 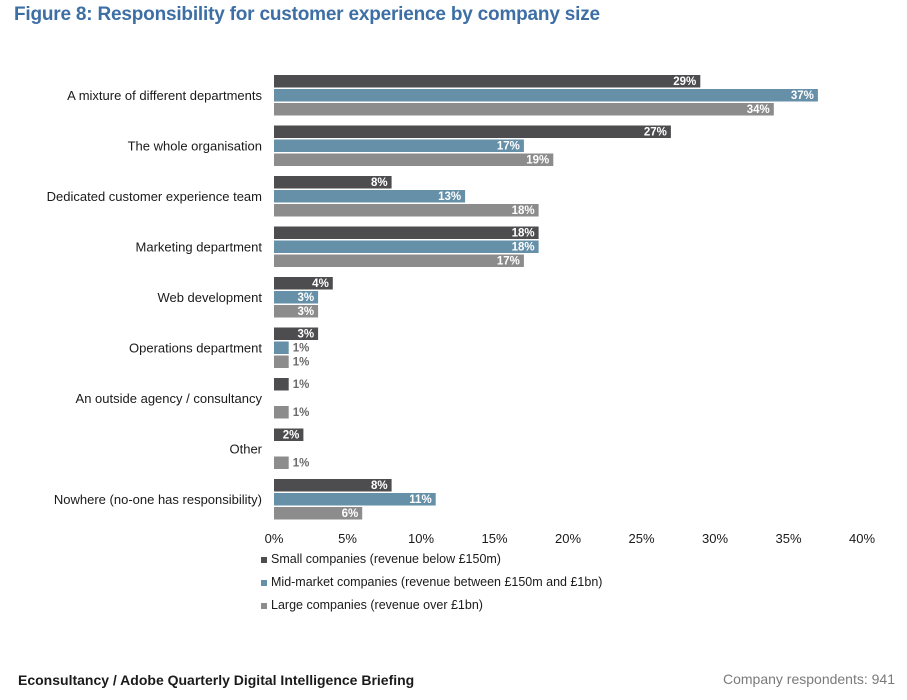 I want to click on x-tick-label: 15%, so click(x=494, y=538).